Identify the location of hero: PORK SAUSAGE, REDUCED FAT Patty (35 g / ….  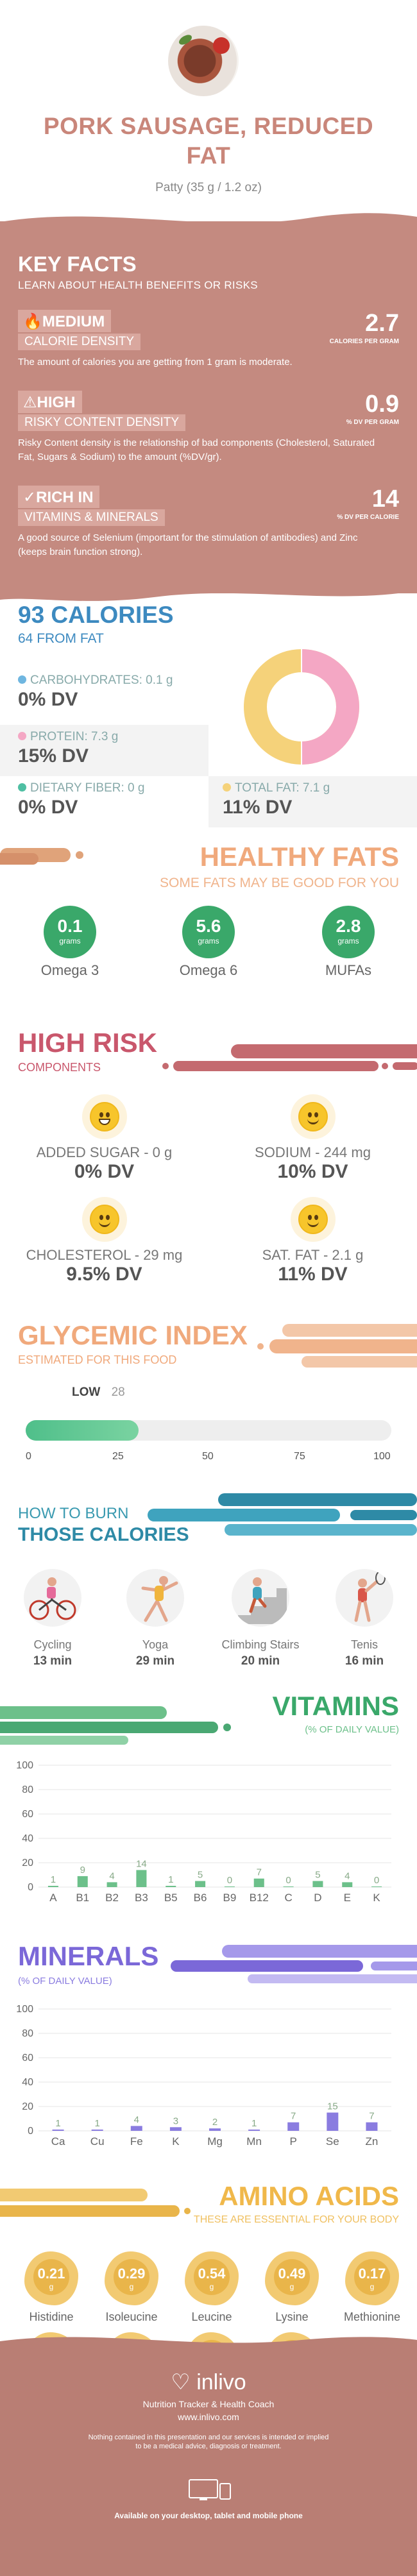
(208, 106).